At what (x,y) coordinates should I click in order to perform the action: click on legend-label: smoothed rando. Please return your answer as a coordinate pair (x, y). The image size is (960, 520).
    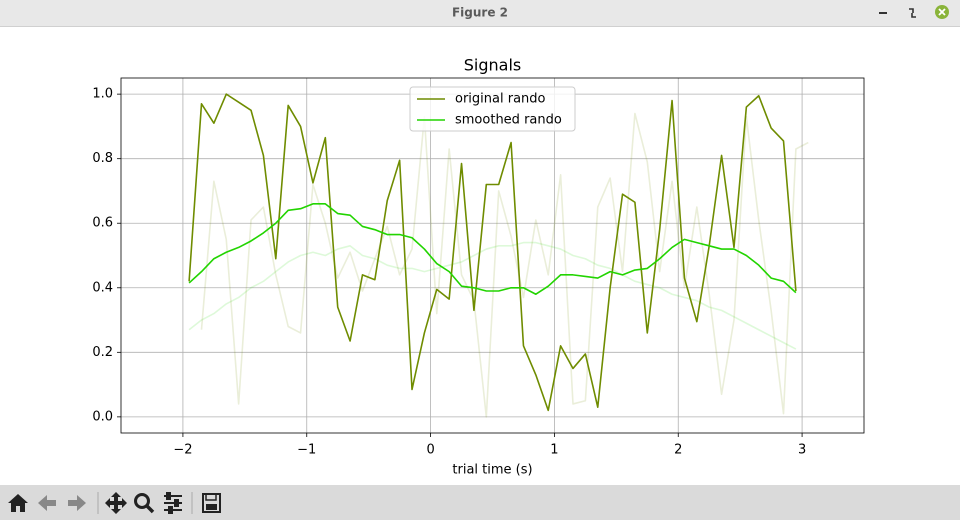
    Looking at the image, I should click on (508, 120).